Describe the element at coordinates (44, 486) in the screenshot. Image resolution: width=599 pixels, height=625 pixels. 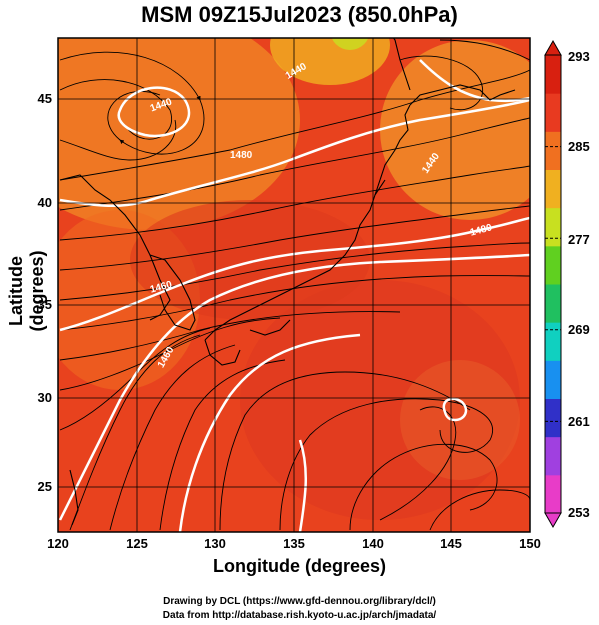
I see `y-tick-label: 25` at that location.